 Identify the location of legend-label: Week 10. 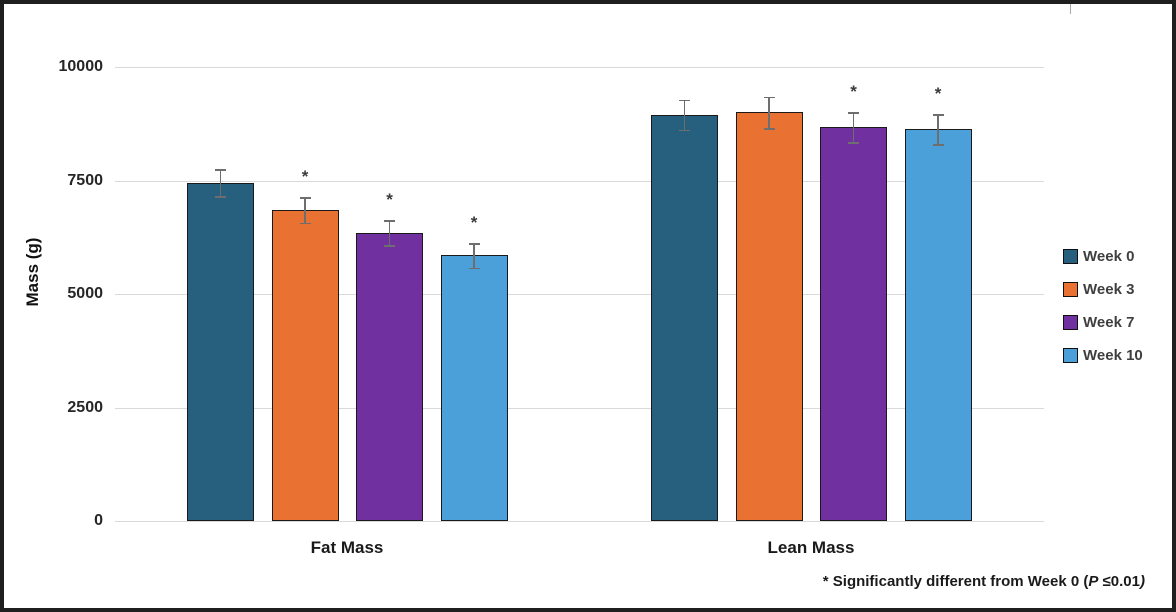
(1113, 355).